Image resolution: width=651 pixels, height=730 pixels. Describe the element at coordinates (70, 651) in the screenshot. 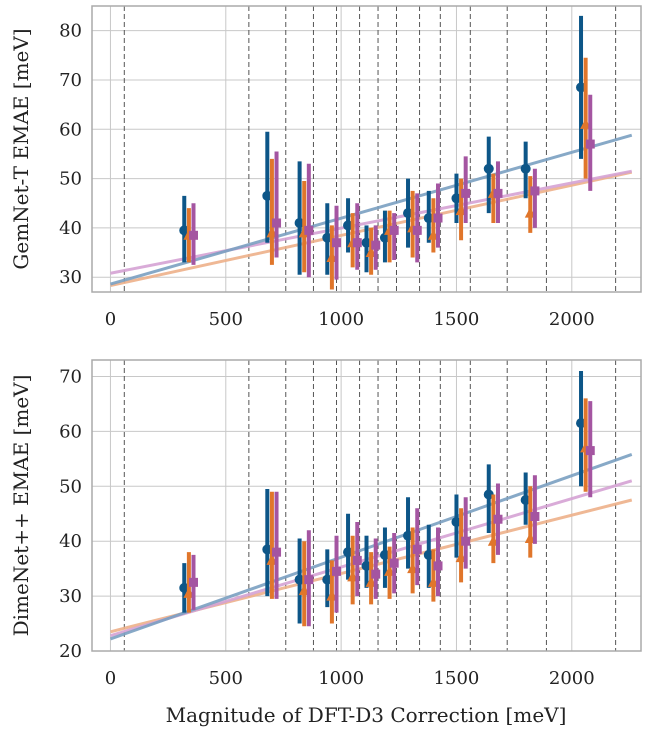

I see `y-tick-label: 20` at that location.